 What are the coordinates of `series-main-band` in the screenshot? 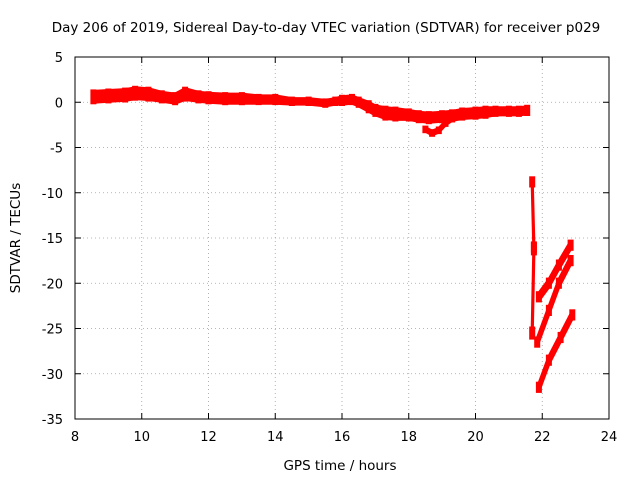 It's located at (310, 105).